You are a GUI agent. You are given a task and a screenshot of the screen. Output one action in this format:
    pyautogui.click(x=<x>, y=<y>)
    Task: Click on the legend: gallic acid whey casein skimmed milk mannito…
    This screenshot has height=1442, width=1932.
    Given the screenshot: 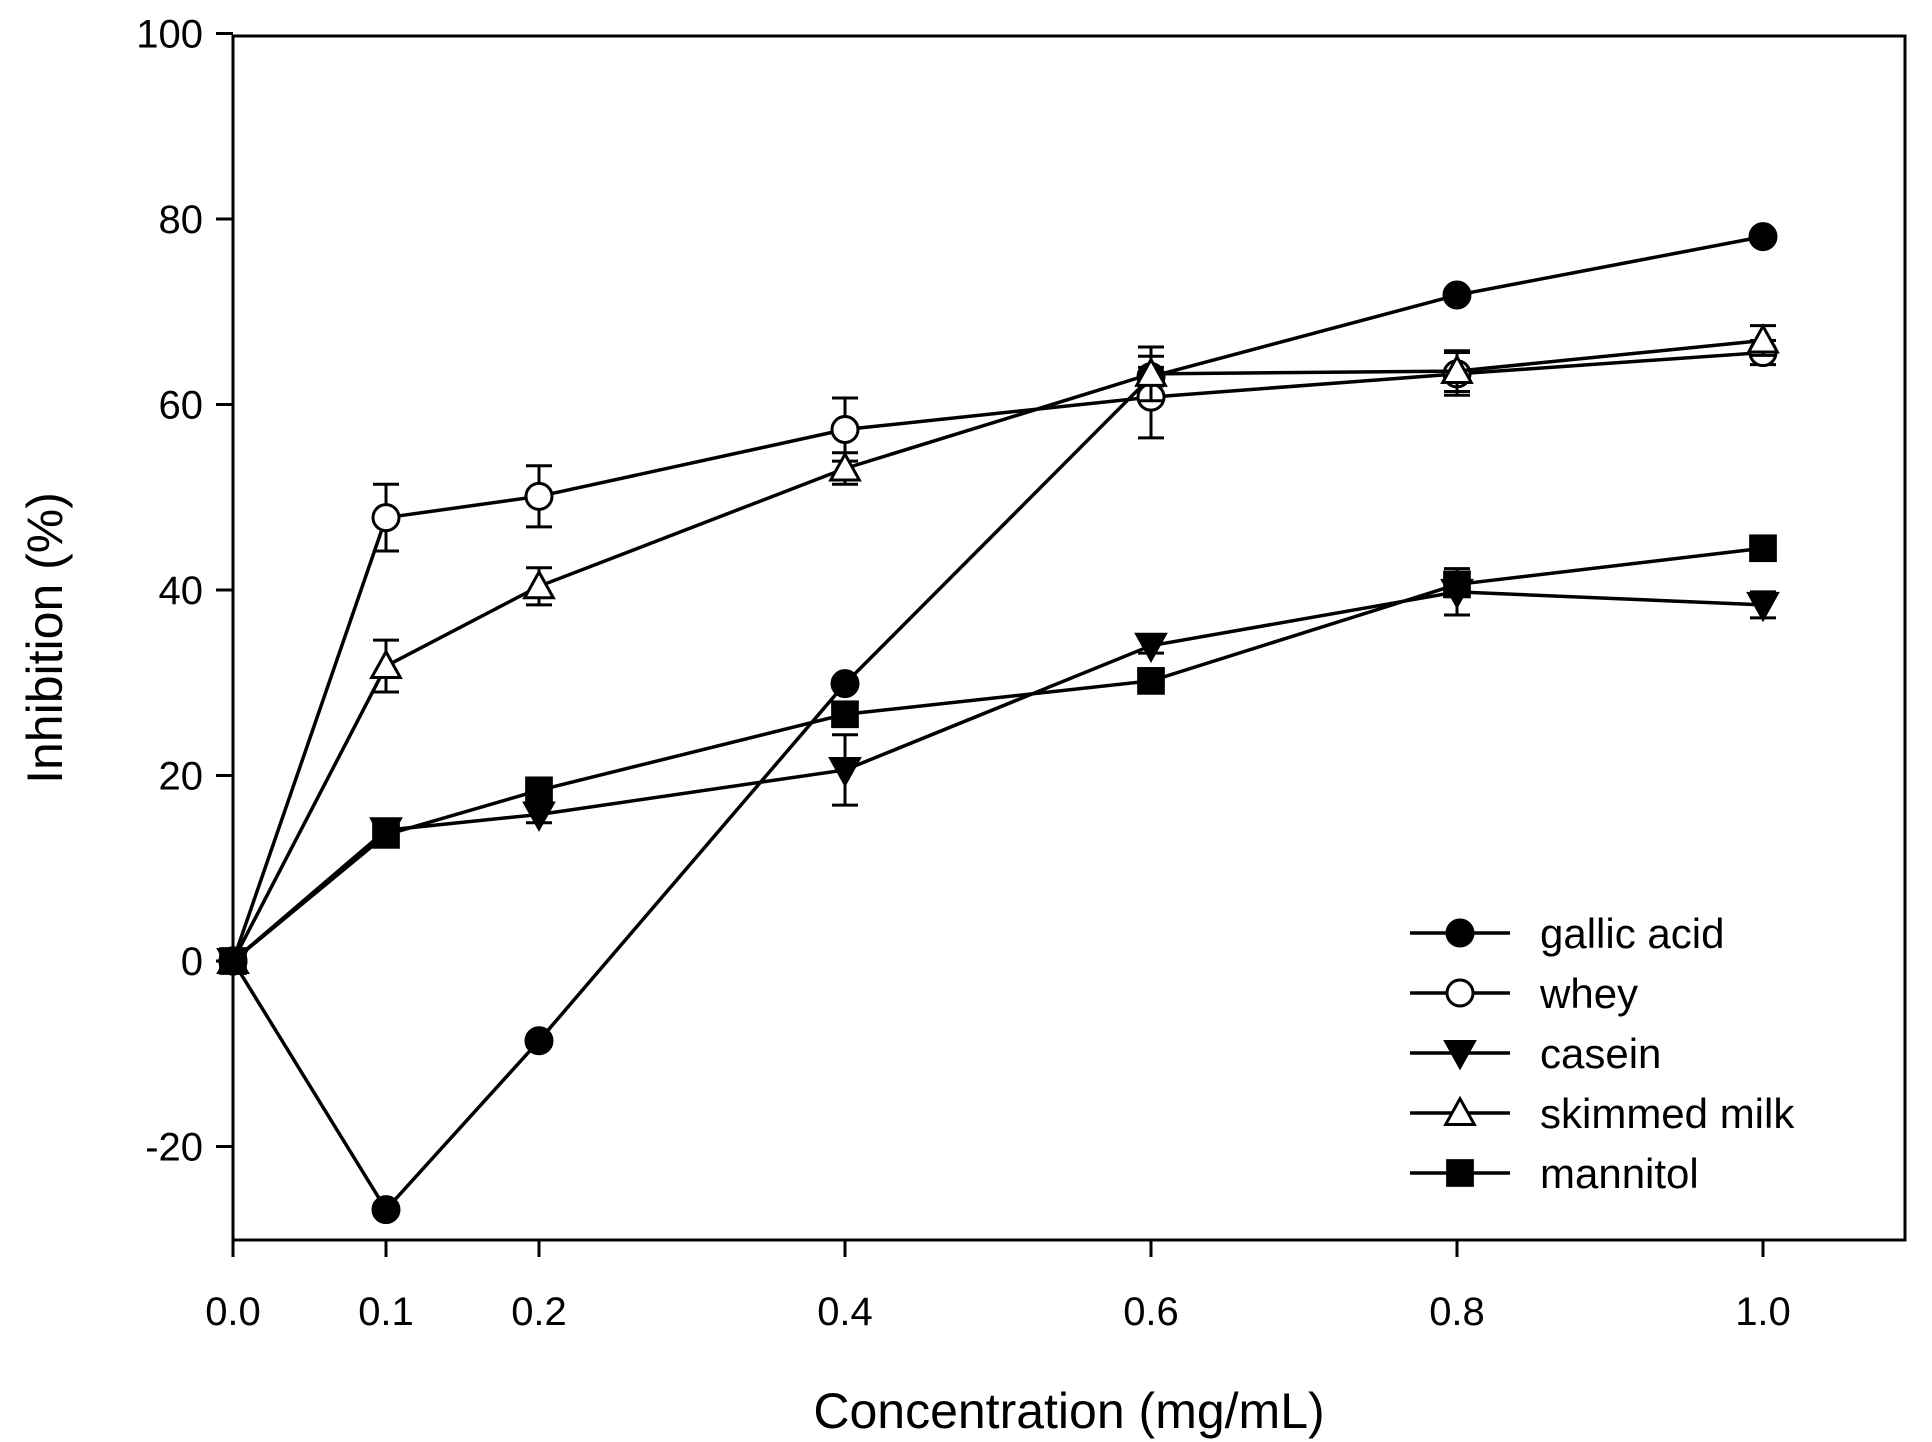 What is the action you would take?
    pyautogui.click(x=1602, y=1053)
    